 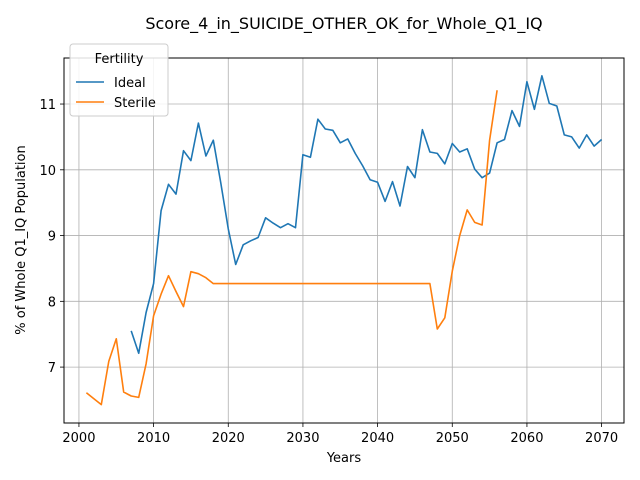 I want to click on y-tick-label: 7, so click(x=52, y=368).